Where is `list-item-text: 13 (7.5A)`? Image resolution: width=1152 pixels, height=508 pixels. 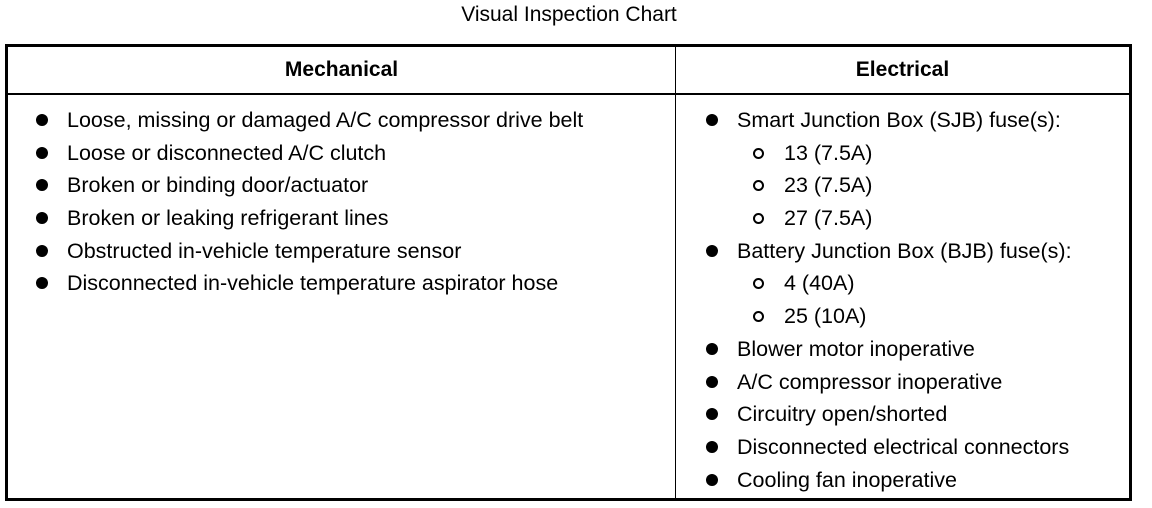 list-item-text: 13 (7.5A) is located at coordinates (828, 152).